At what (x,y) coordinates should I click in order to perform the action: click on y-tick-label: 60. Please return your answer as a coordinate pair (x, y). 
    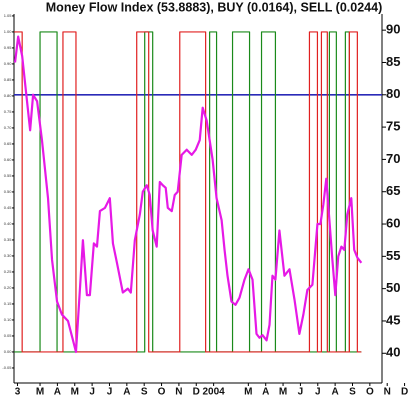
    Looking at the image, I should click on (393, 222).